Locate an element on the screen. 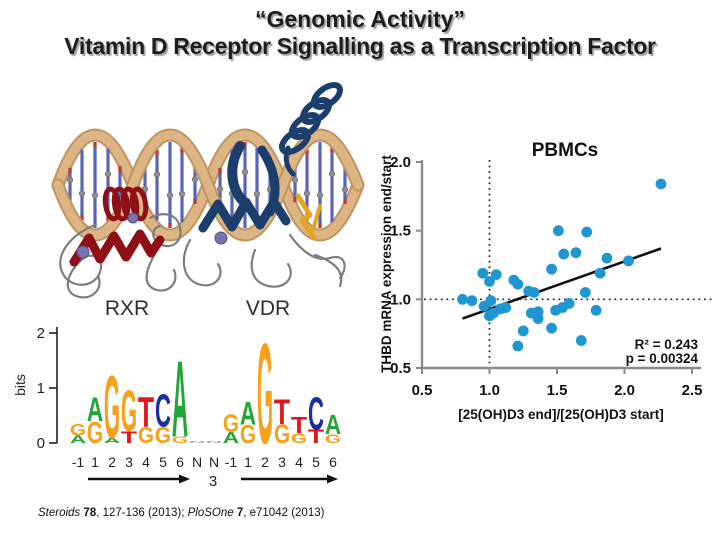 The image size is (720, 540). logo-group-label-rxr: RXR is located at coordinates (127, 308).